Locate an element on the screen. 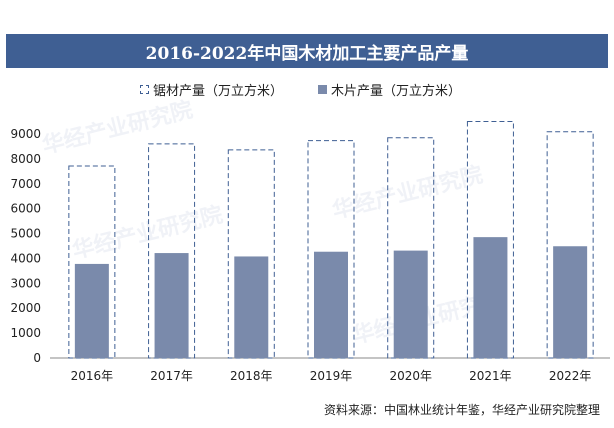  chart-title-text: 2016-2022年中国木材加工主要产品产量 is located at coordinates (307, 53).